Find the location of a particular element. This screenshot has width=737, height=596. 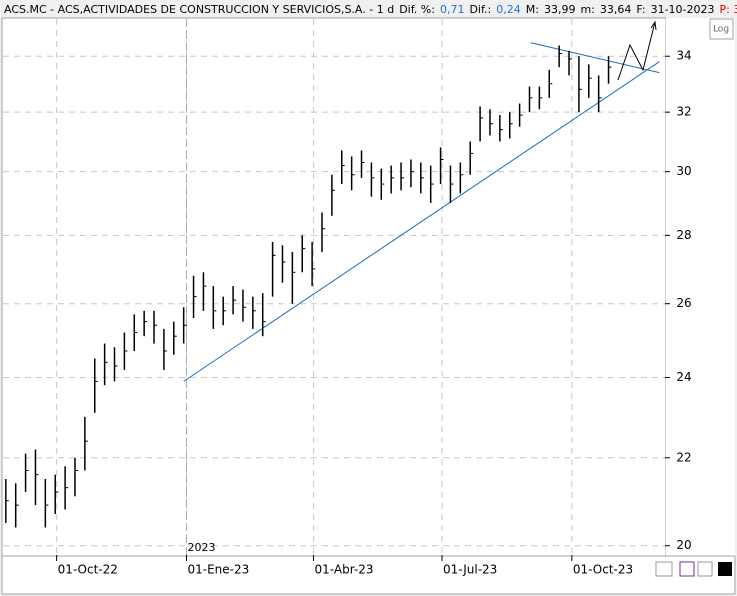

y-tick-label: 30 is located at coordinates (683, 171).